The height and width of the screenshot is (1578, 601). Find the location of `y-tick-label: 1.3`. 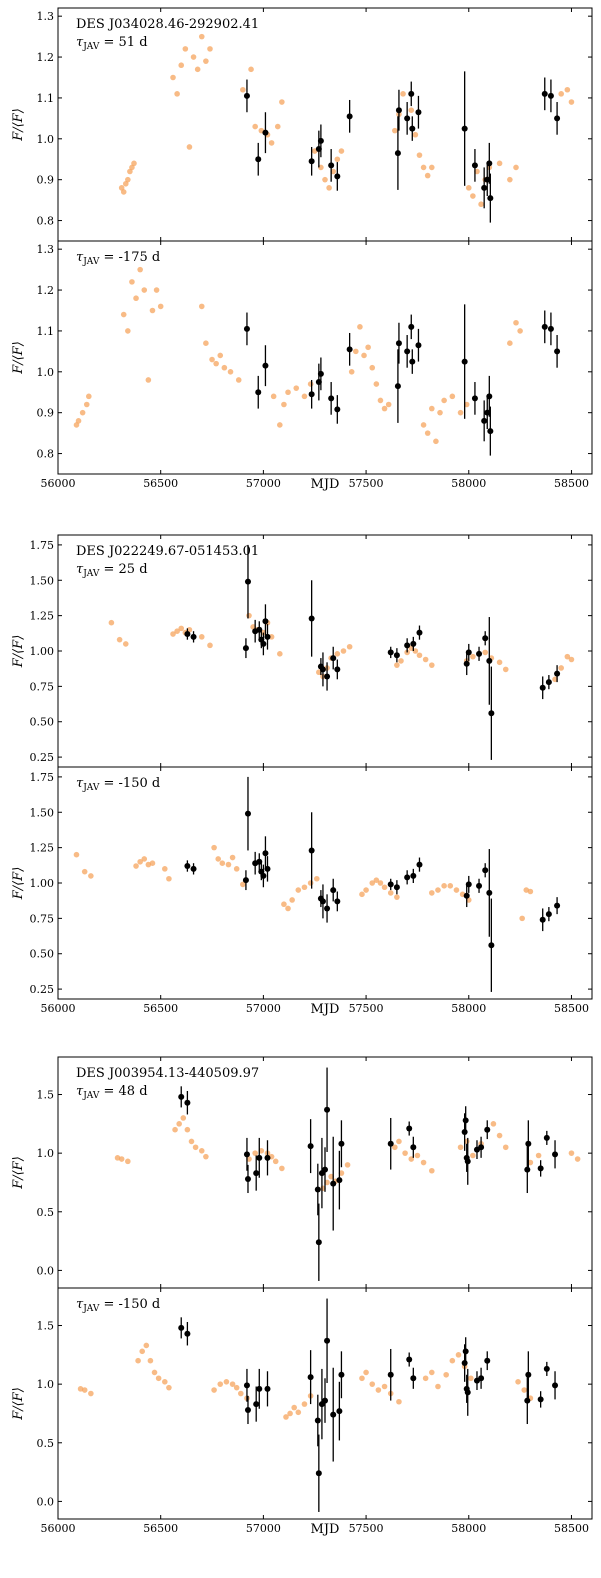

y-tick-label: 1.3 is located at coordinates (46, 16).